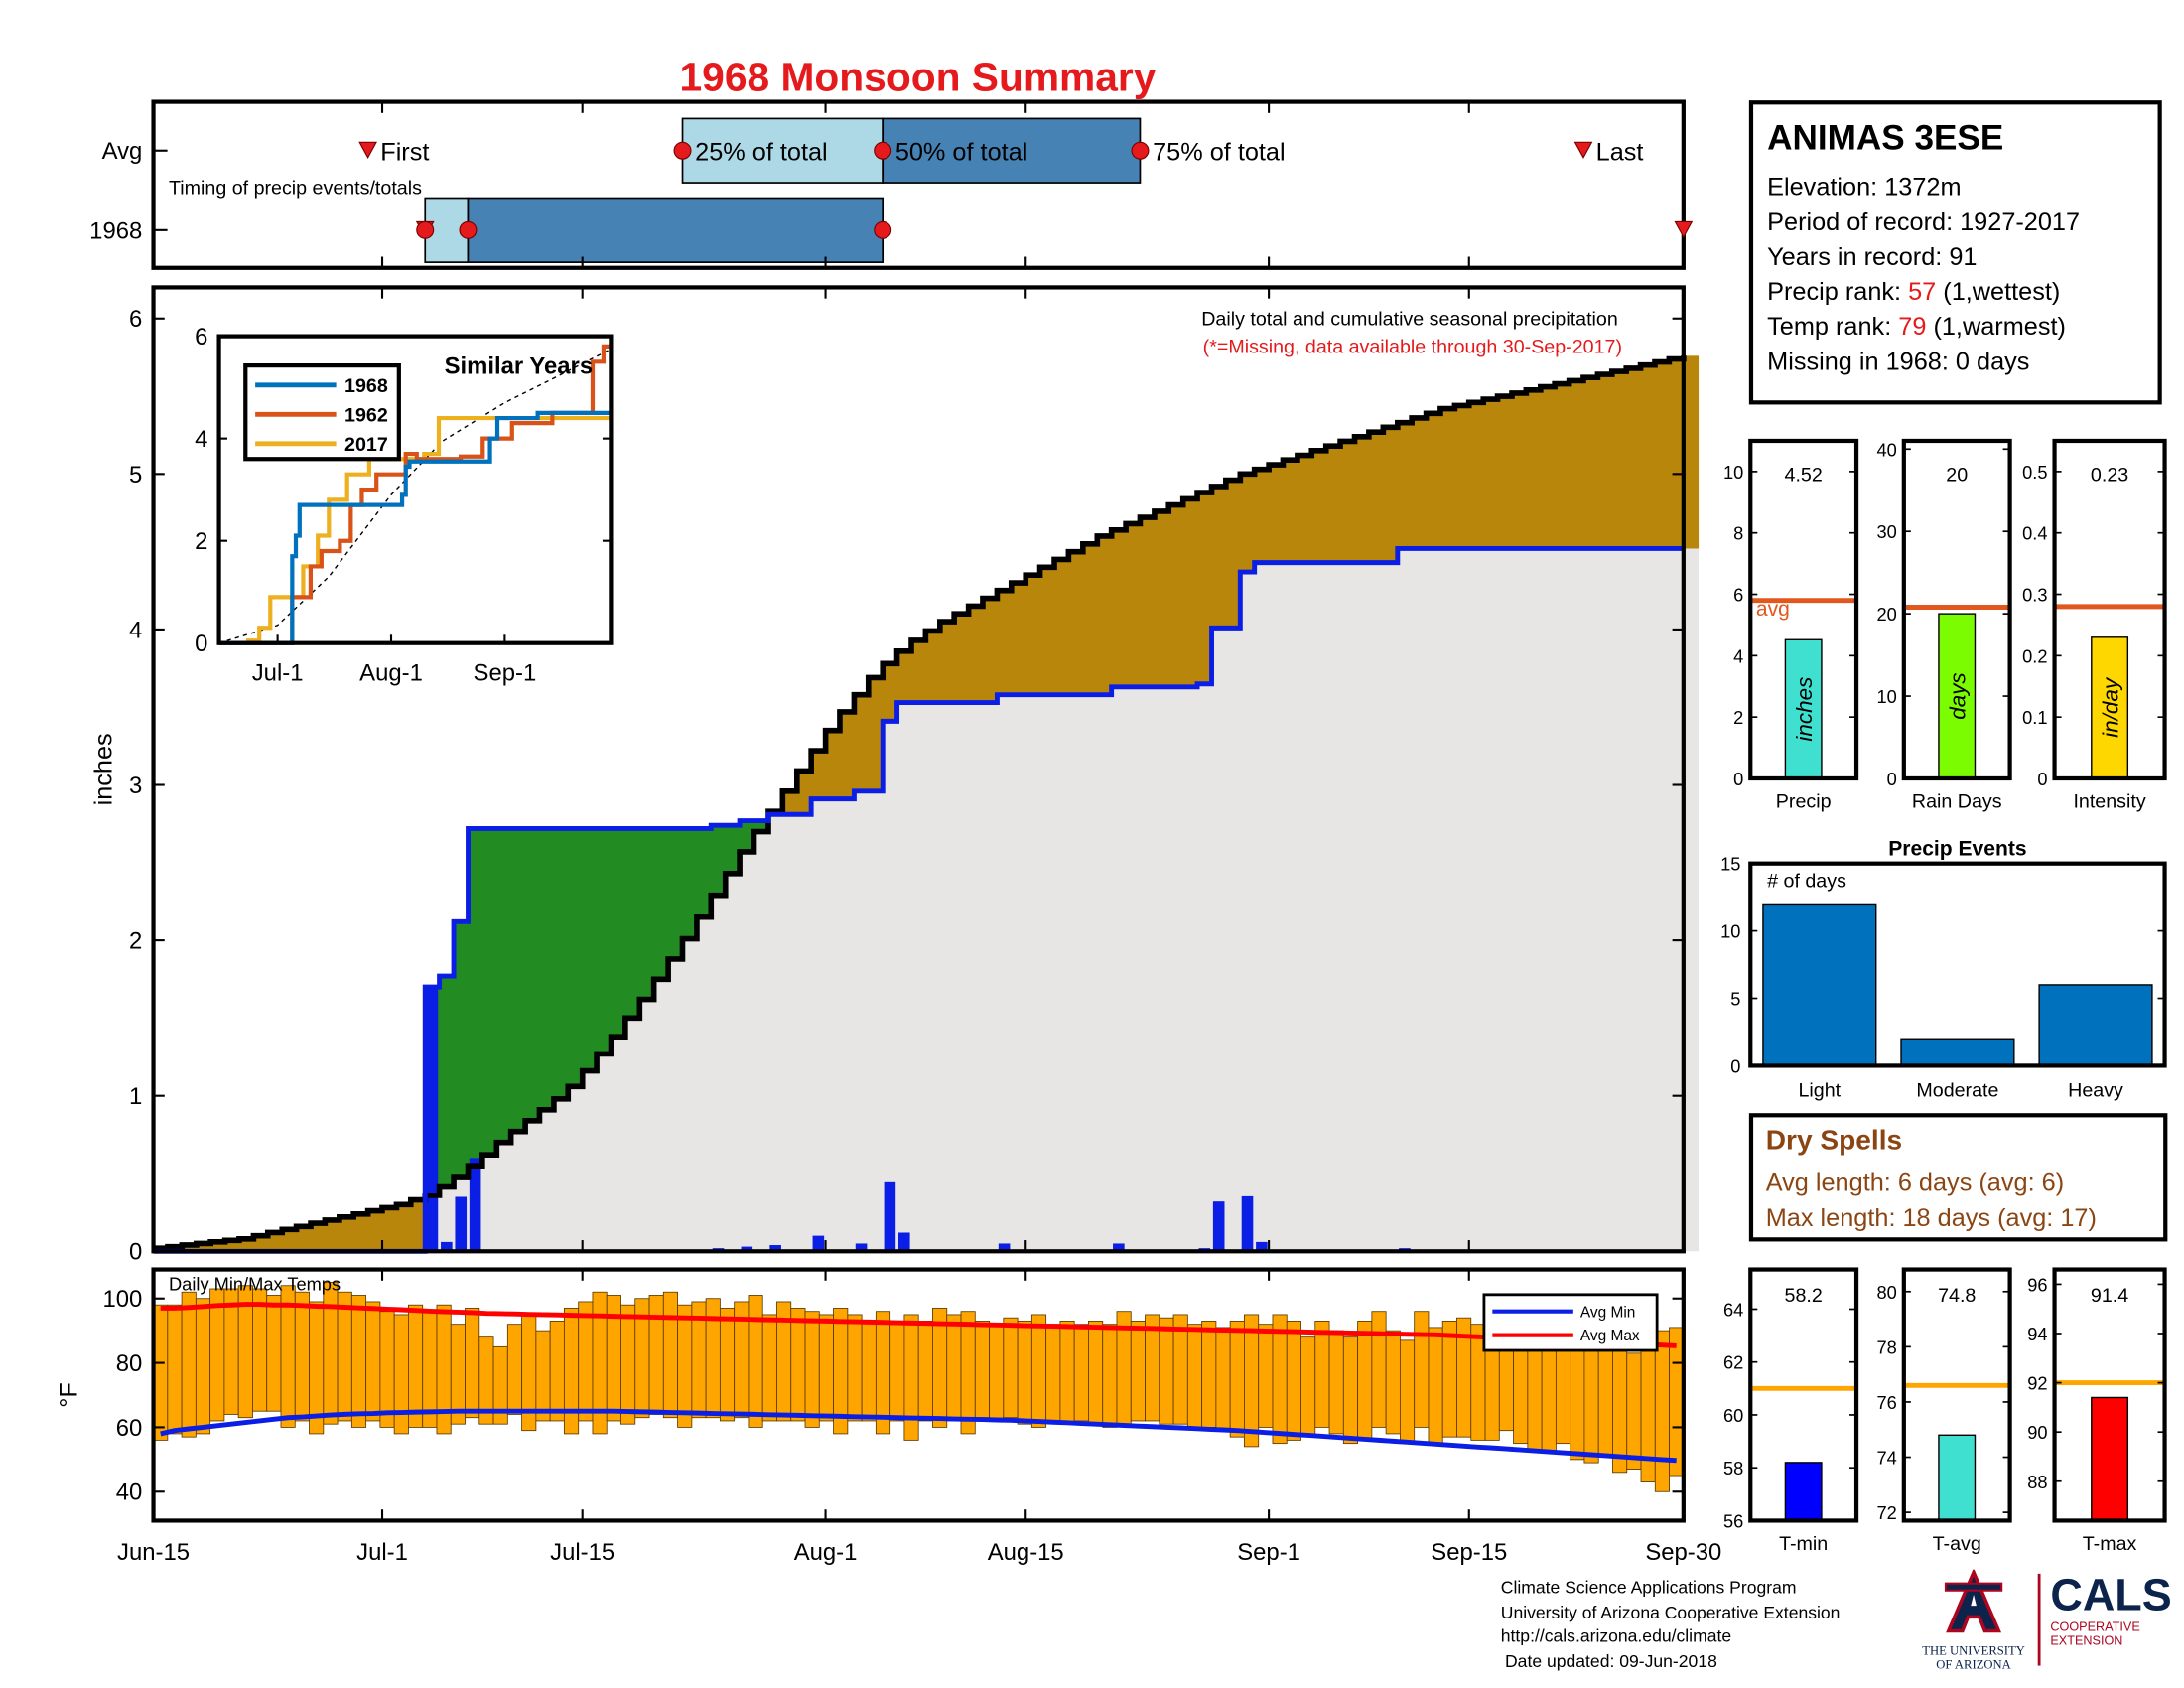 The width and height of the screenshot is (2184, 1688). I want to click on x-tick-label: Aug-1, so click(391, 673).